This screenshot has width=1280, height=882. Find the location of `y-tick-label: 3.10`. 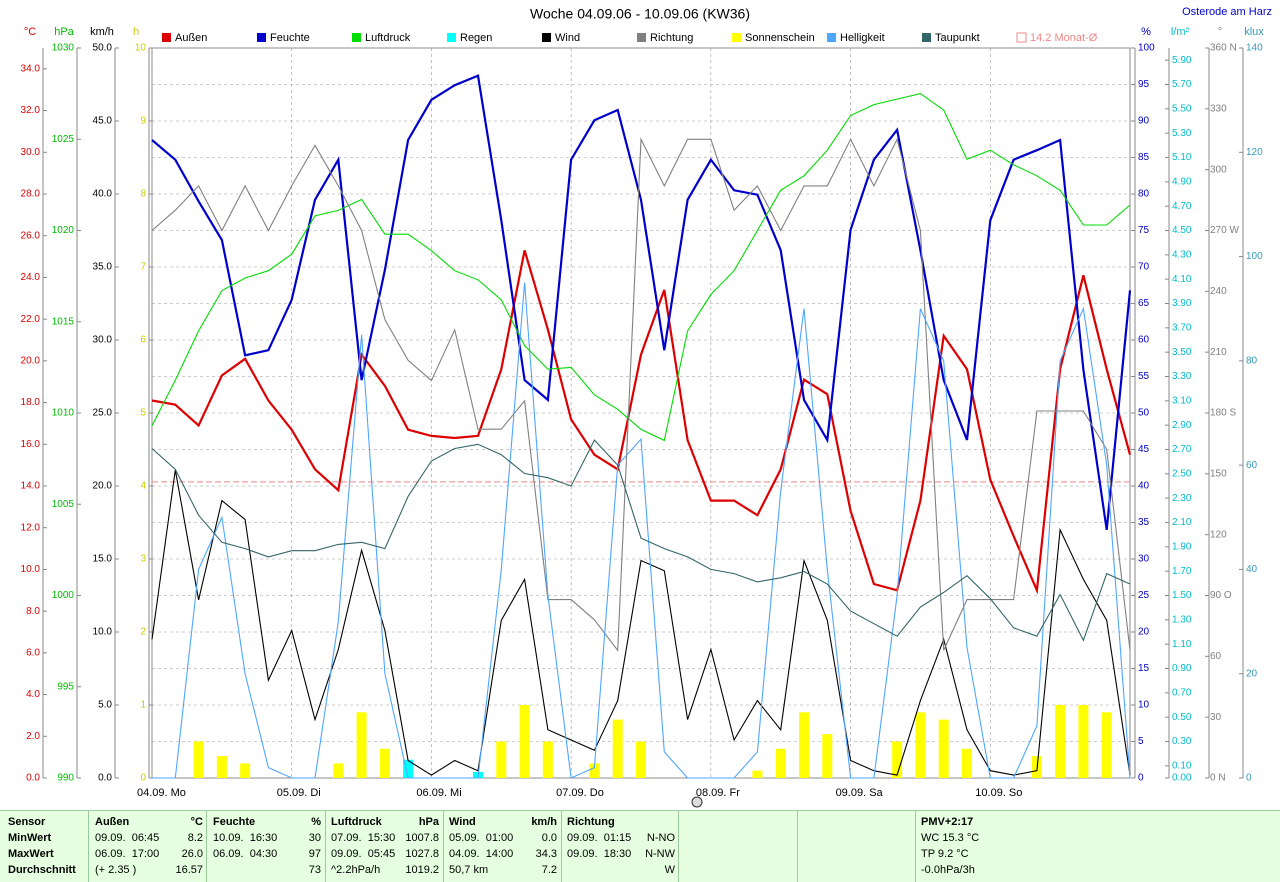

y-tick-label: 3.10 is located at coordinates (1182, 400).